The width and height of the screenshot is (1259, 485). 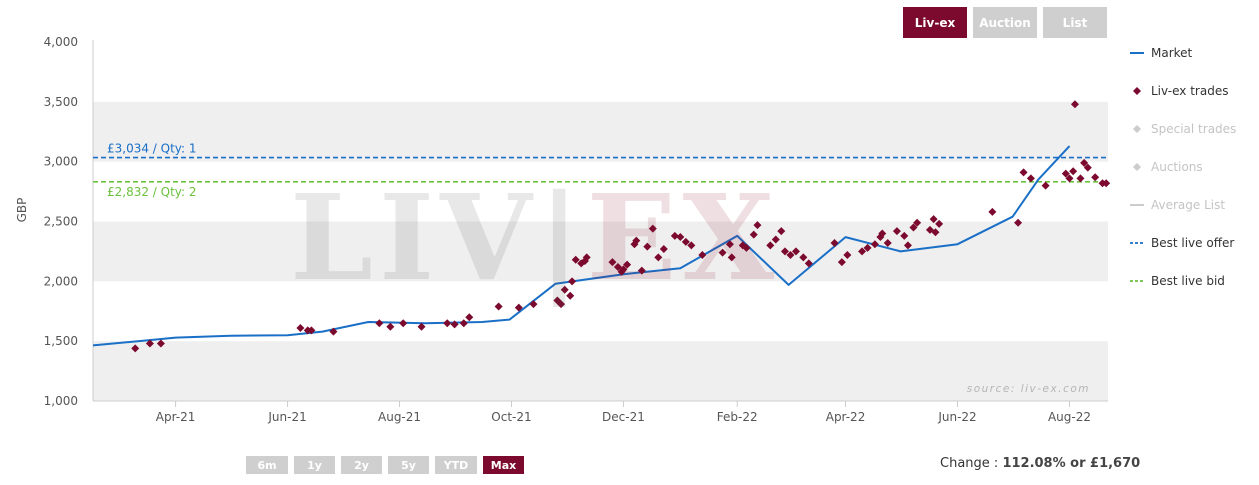 What do you see at coordinates (314, 465) in the screenshot?
I see `range-button-1y: 1y` at bounding box center [314, 465].